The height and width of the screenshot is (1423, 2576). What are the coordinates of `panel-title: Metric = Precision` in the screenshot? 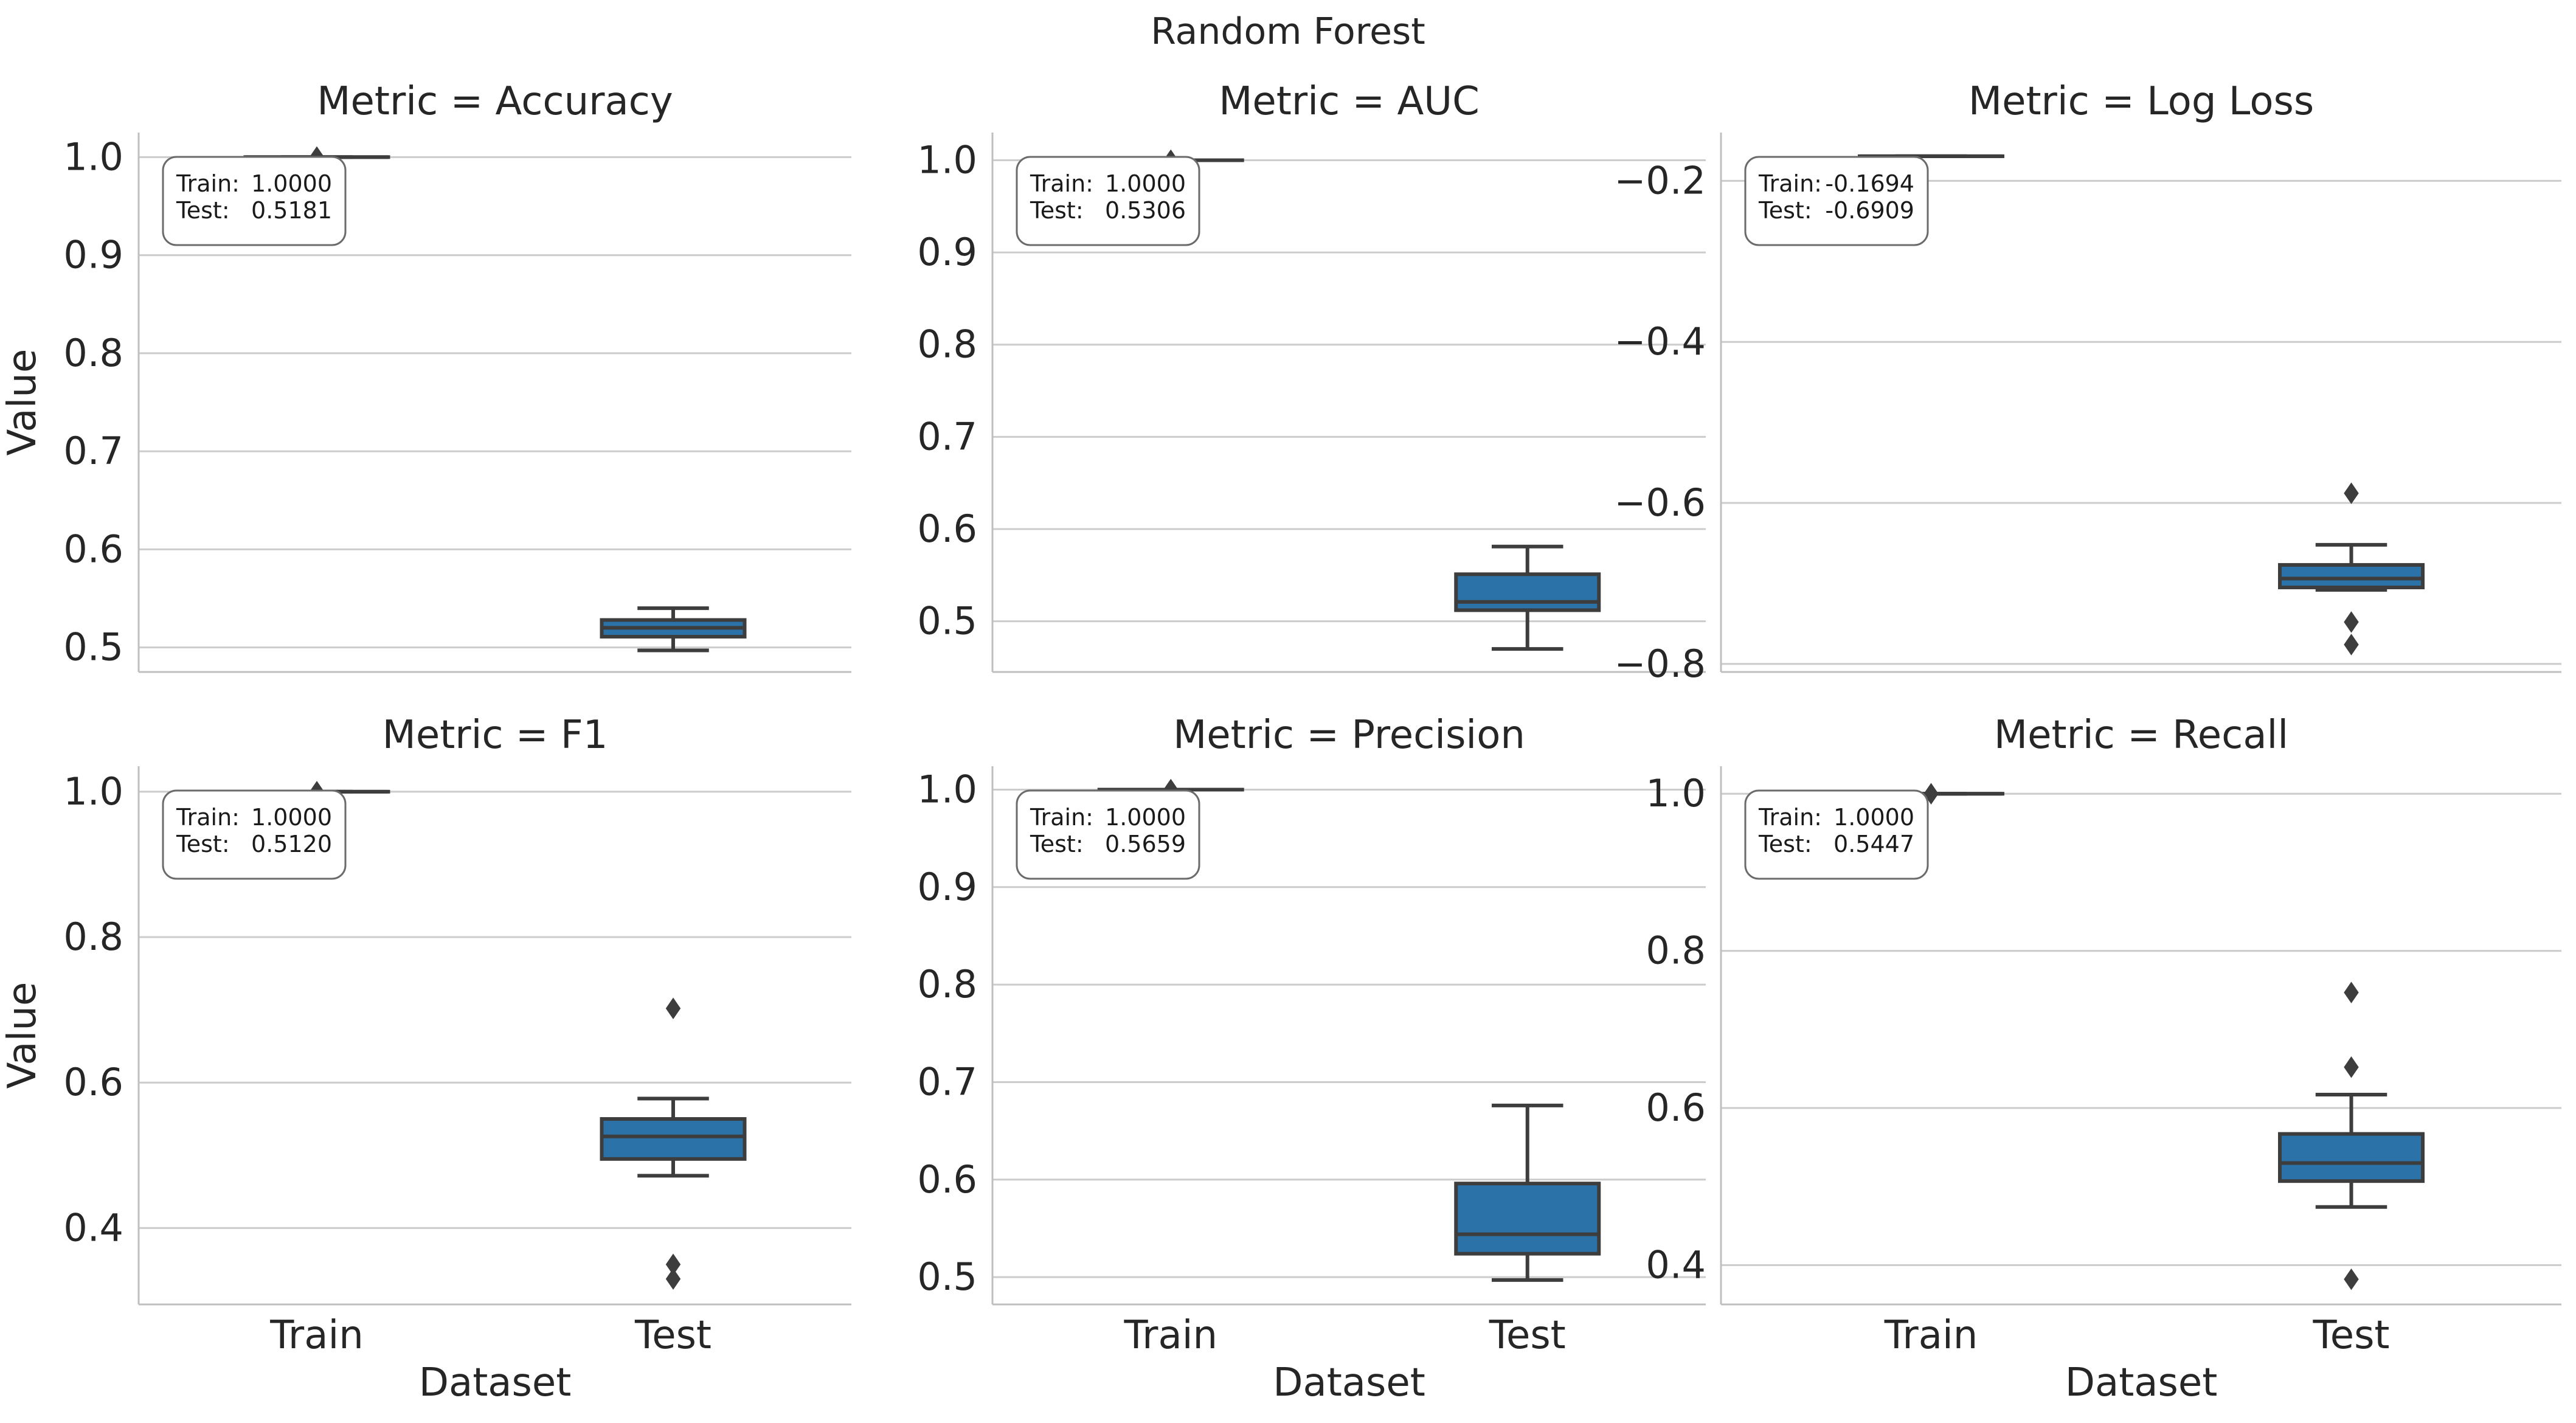 It's located at (1349, 735).